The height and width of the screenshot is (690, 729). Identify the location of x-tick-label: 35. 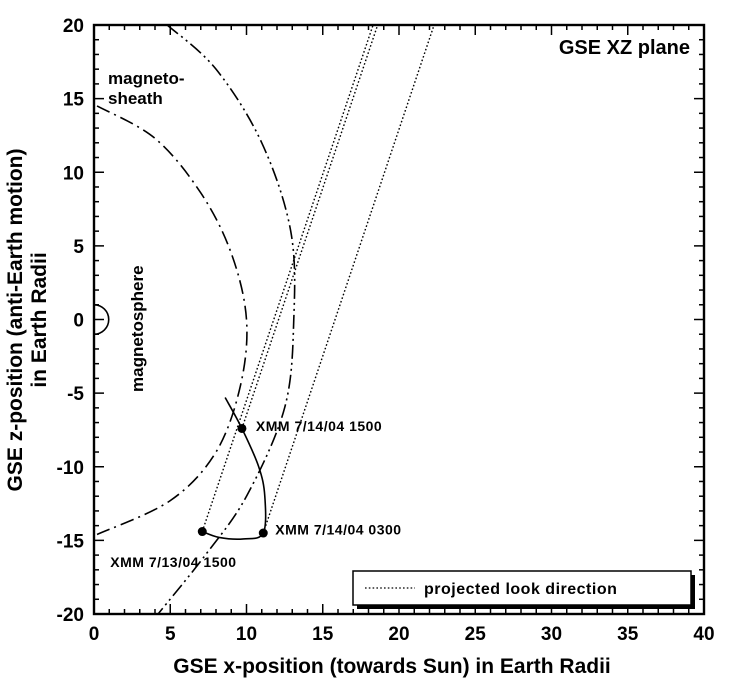
(628, 634).